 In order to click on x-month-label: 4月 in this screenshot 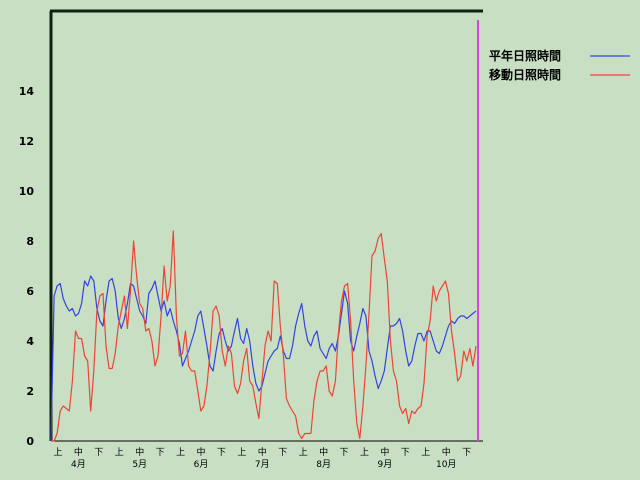, I will do `click(78, 464)`.